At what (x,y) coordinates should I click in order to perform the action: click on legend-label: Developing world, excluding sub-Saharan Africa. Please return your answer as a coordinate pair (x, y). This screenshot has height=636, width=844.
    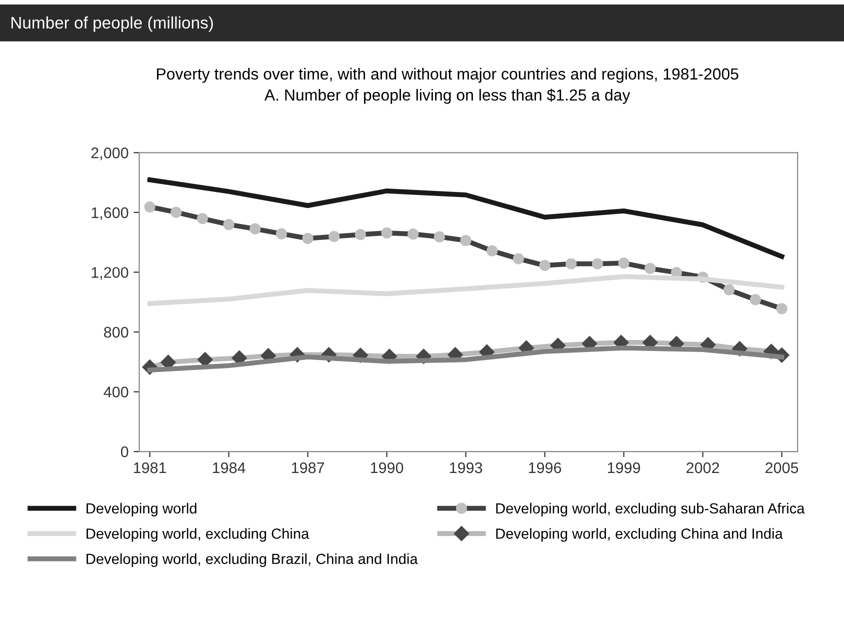
    Looking at the image, I should click on (650, 509).